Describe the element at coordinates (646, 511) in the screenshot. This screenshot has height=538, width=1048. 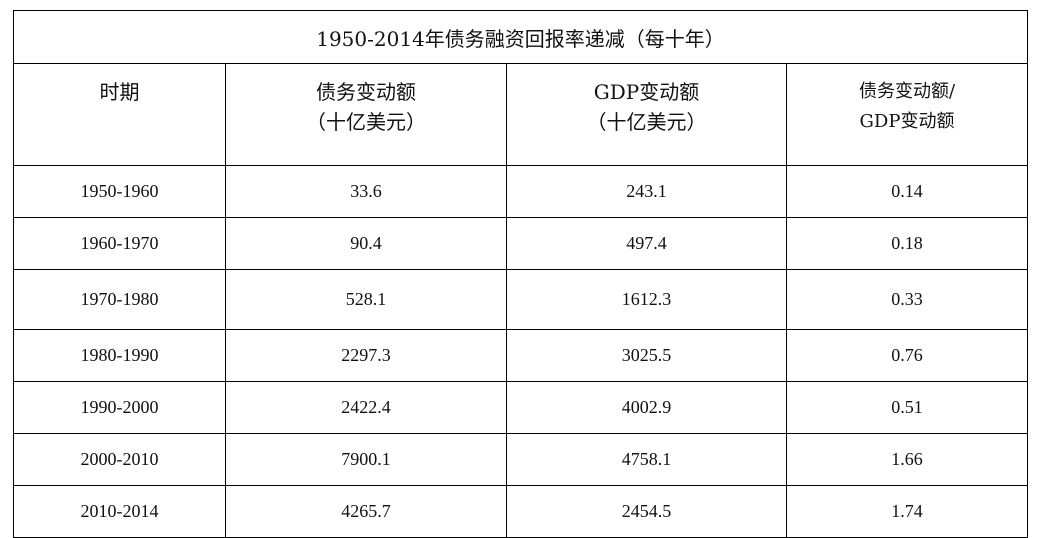
I see `cell-gdp: 2454.5` at that location.